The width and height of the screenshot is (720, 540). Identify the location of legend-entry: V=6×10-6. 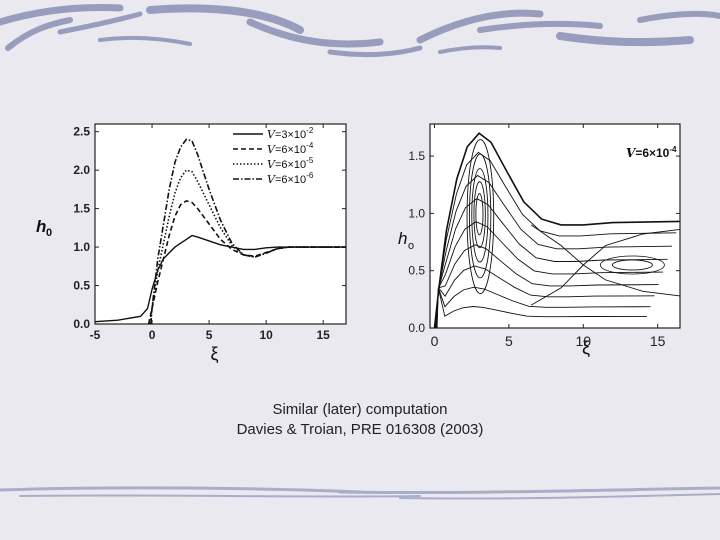
(290, 178).